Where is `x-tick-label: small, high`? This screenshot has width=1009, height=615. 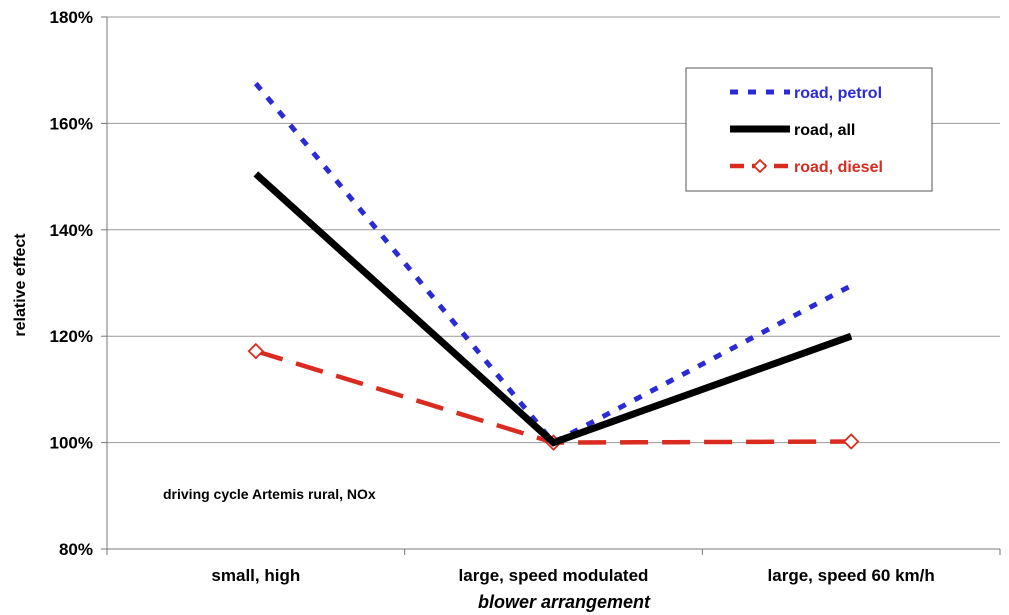 x-tick-label: small, high is located at coordinates (255, 575).